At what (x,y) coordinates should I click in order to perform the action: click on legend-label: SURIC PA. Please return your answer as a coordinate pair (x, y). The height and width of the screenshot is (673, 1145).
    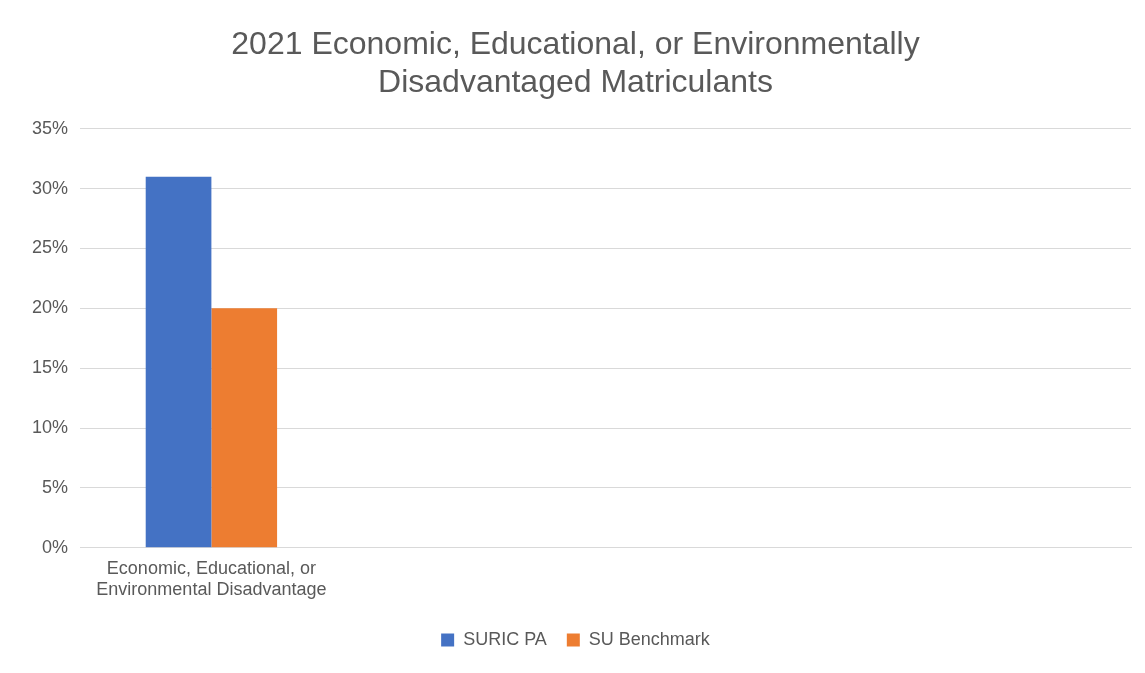
    Looking at the image, I should click on (505, 638).